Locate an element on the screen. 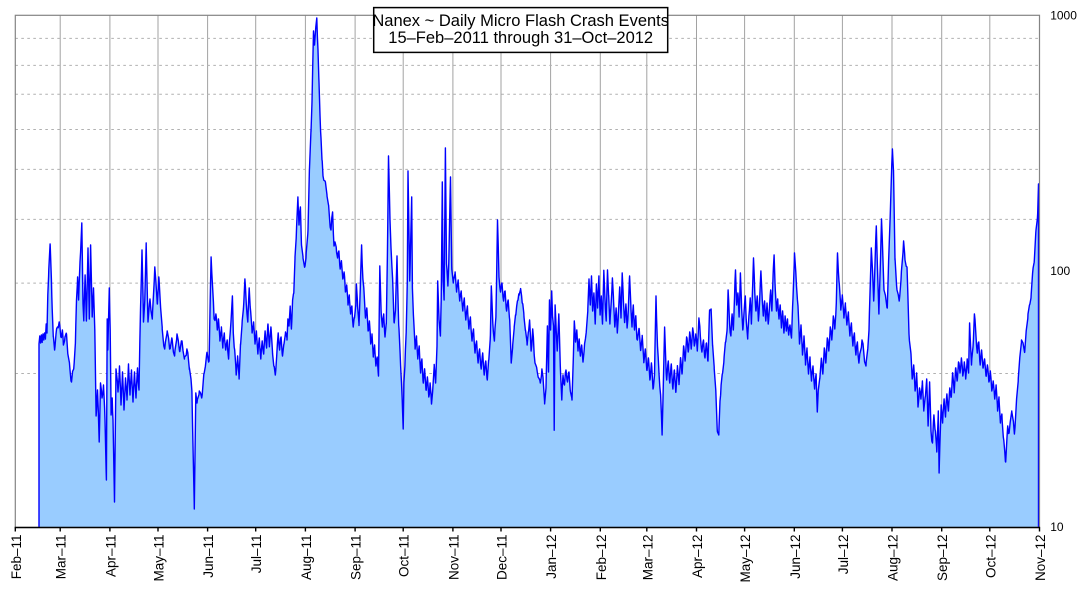  svg-text: Apr–12 is located at coordinates (697, 557).